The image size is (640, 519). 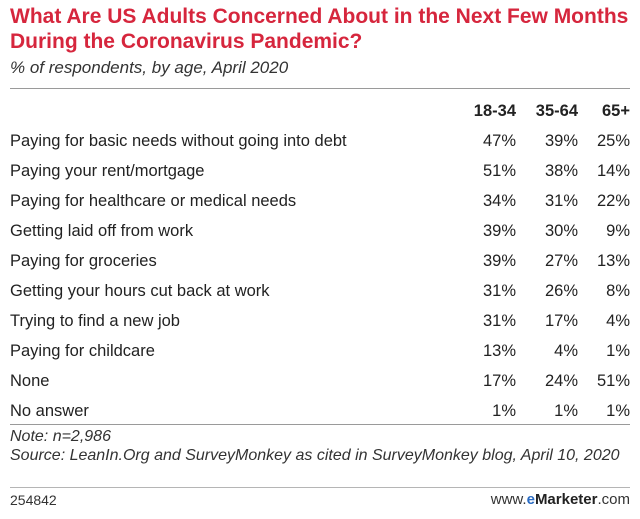 I want to click on bottom-divider, so click(x=320, y=424).